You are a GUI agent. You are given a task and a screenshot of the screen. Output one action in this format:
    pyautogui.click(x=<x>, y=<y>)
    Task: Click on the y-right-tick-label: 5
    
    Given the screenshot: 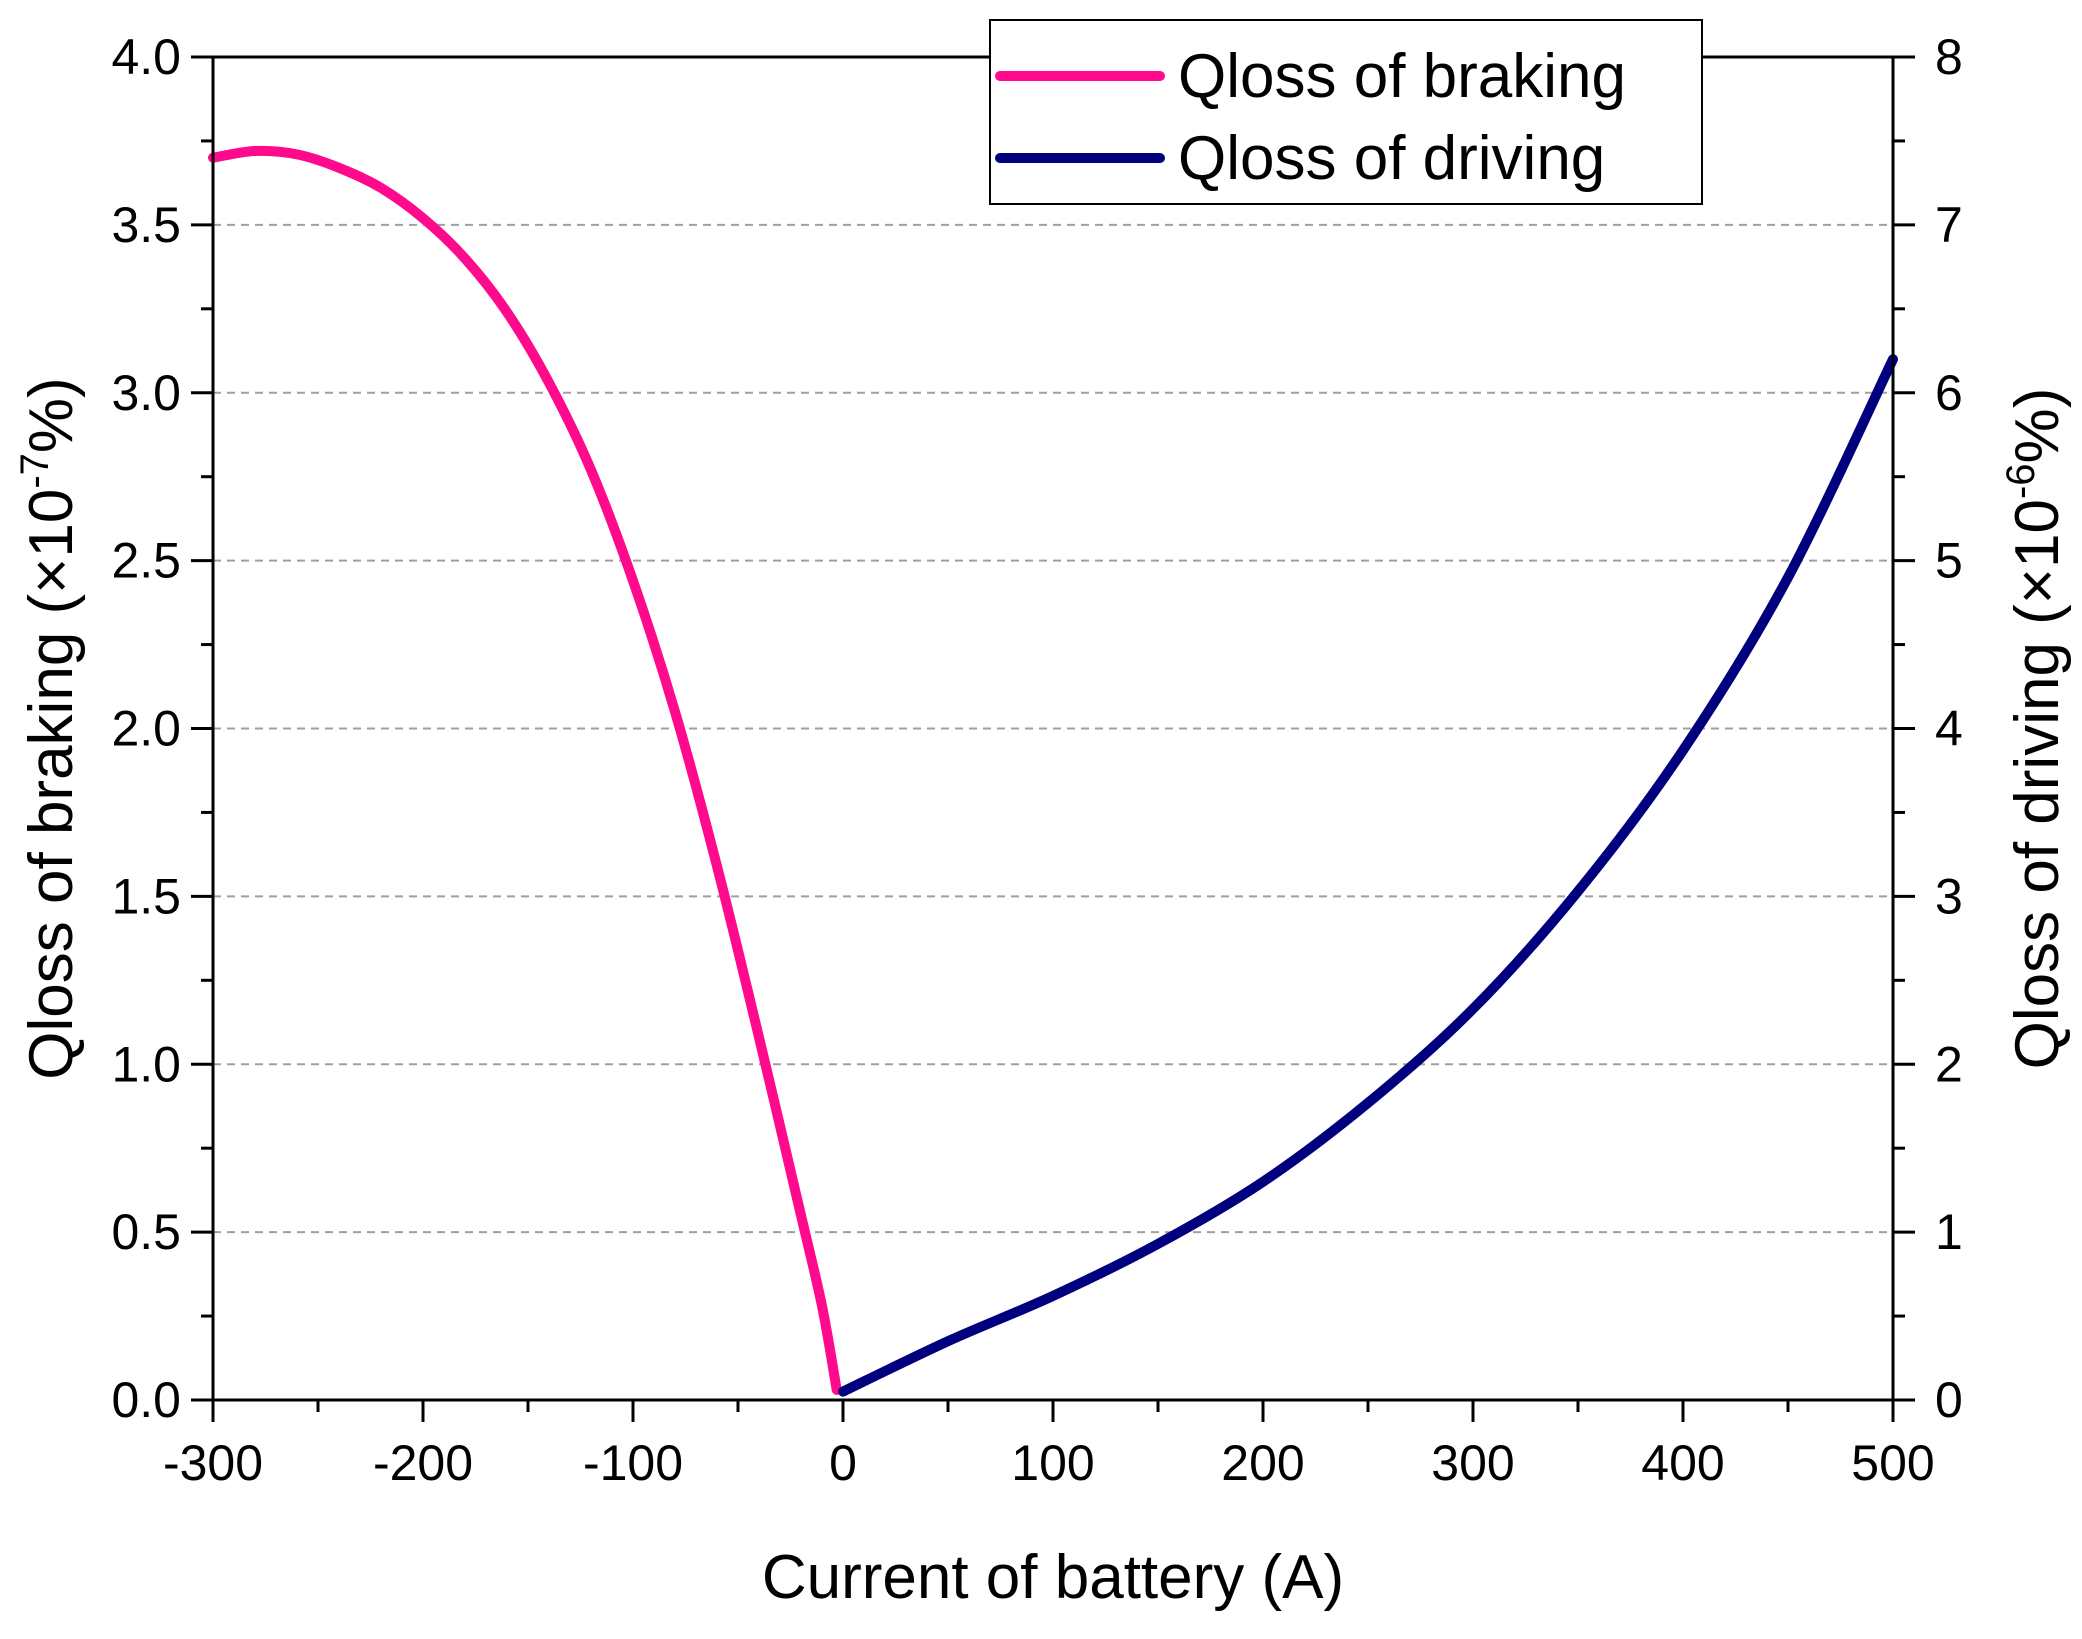 What is the action you would take?
    pyautogui.click(x=1949, y=561)
    